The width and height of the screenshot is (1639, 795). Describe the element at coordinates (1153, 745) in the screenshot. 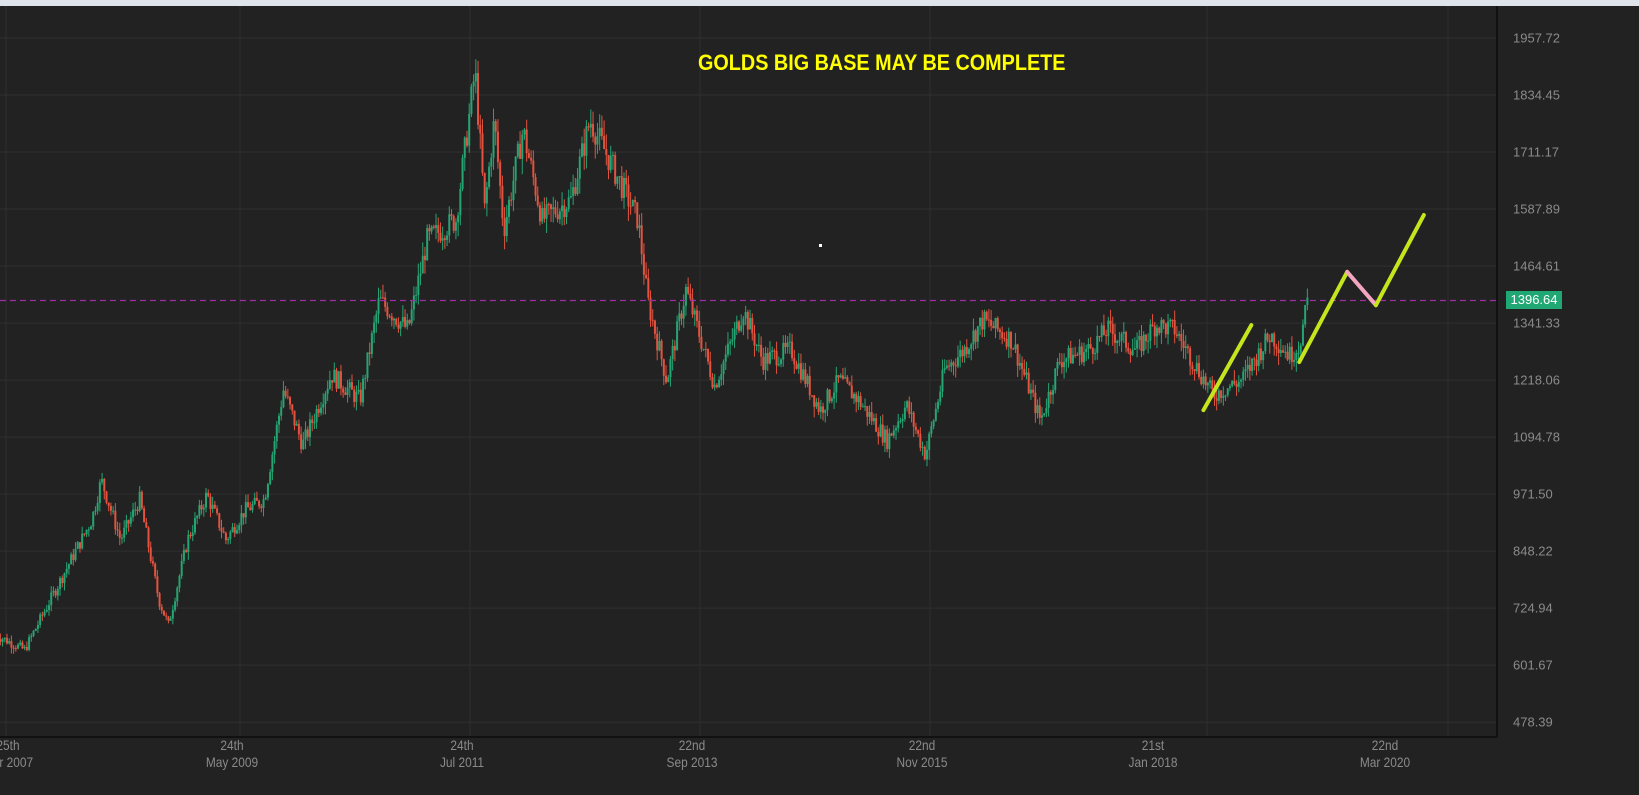

I see `tick-day: 21st` at that location.